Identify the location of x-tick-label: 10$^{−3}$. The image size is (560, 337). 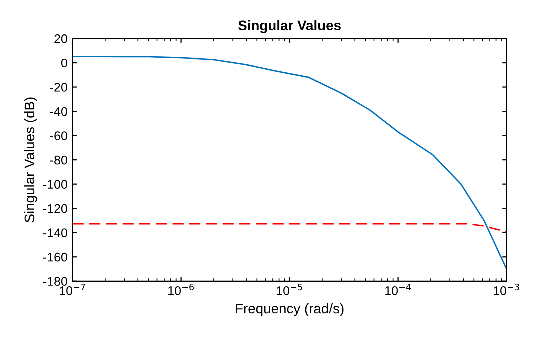
(507, 290).